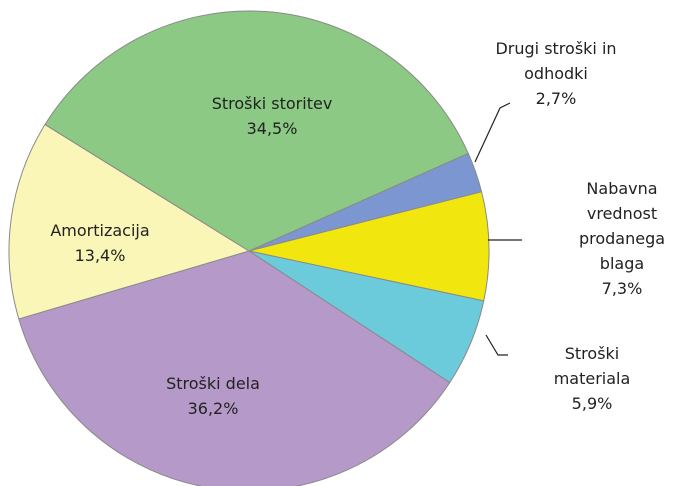 Image resolution: width=689 pixels, height=486 pixels. I want to click on slice-label: Amortizacija 13,4%, so click(99, 243).